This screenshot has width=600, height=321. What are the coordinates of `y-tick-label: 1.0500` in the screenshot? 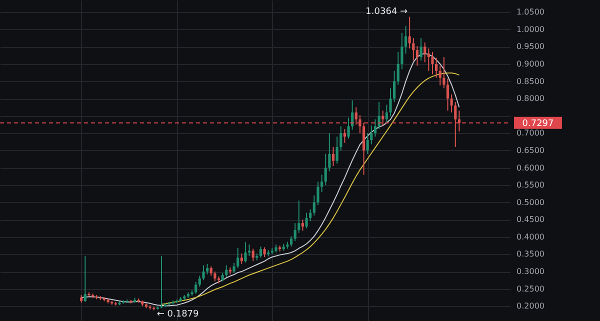 It's located at (530, 12).